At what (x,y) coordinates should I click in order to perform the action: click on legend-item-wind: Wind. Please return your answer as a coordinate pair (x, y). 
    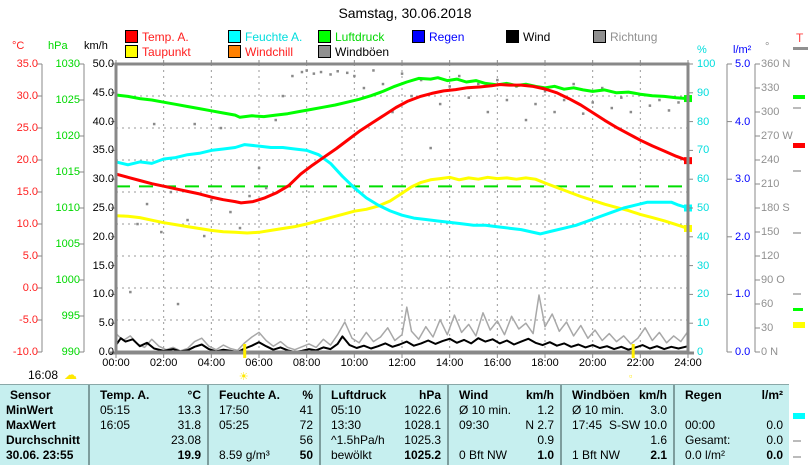
    Looking at the image, I should click on (528, 37).